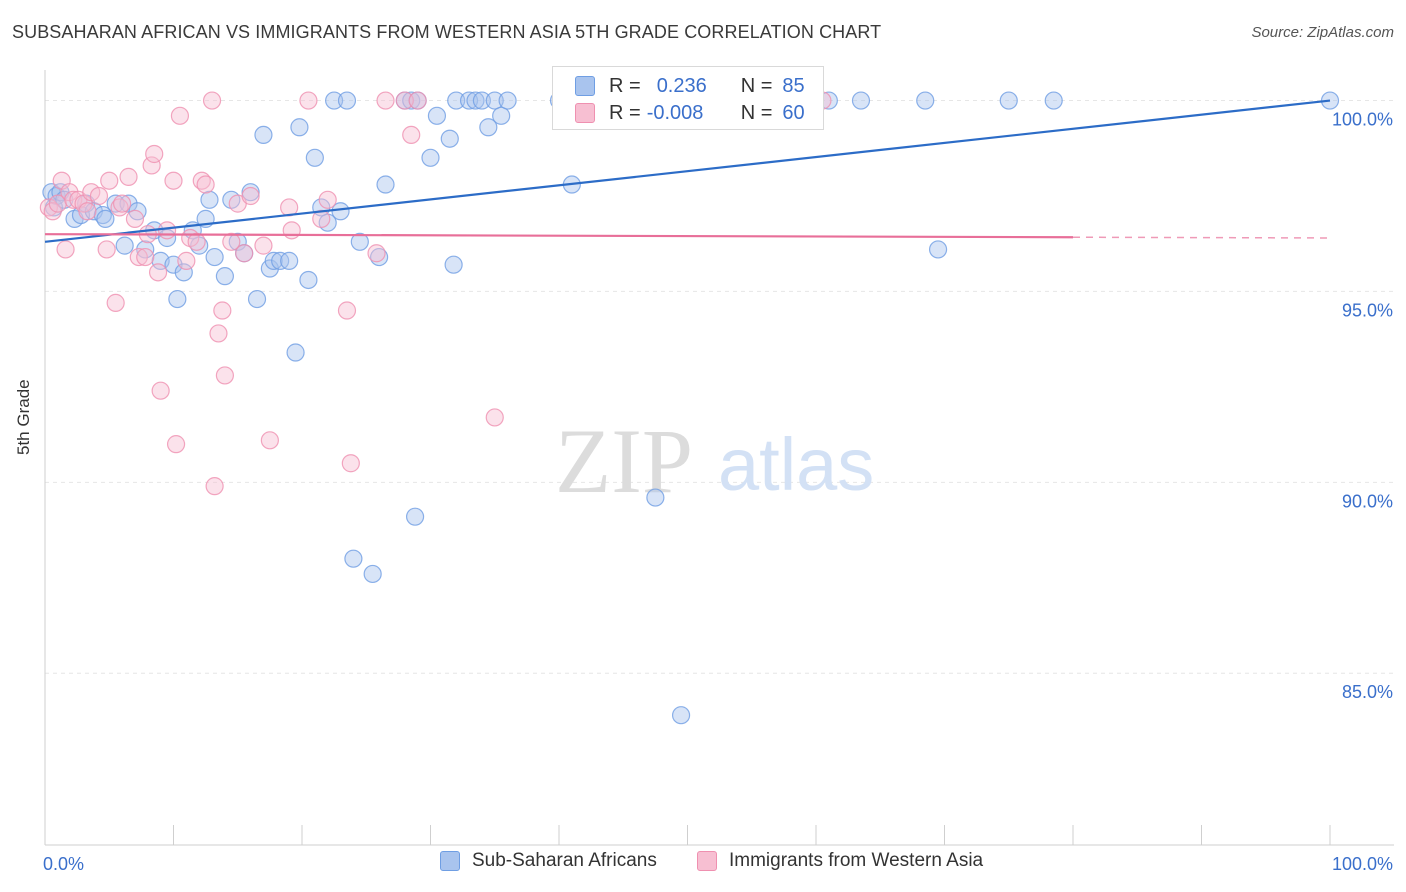 This screenshot has height=892, width=1406. What do you see at coordinates (796, 464) in the screenshot?
I see `watermark-atlas: atlas` at bounding box center [796, 464].